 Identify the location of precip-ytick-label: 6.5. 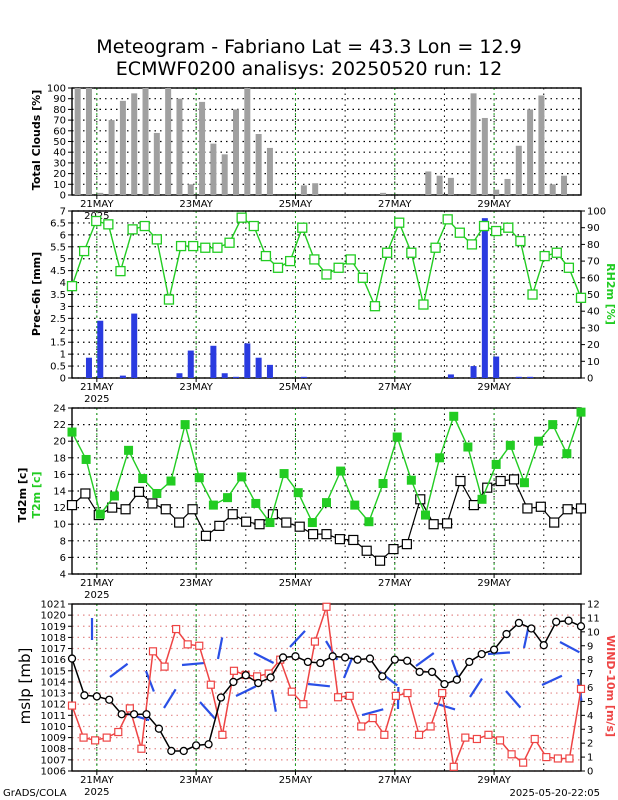
(58, 223).